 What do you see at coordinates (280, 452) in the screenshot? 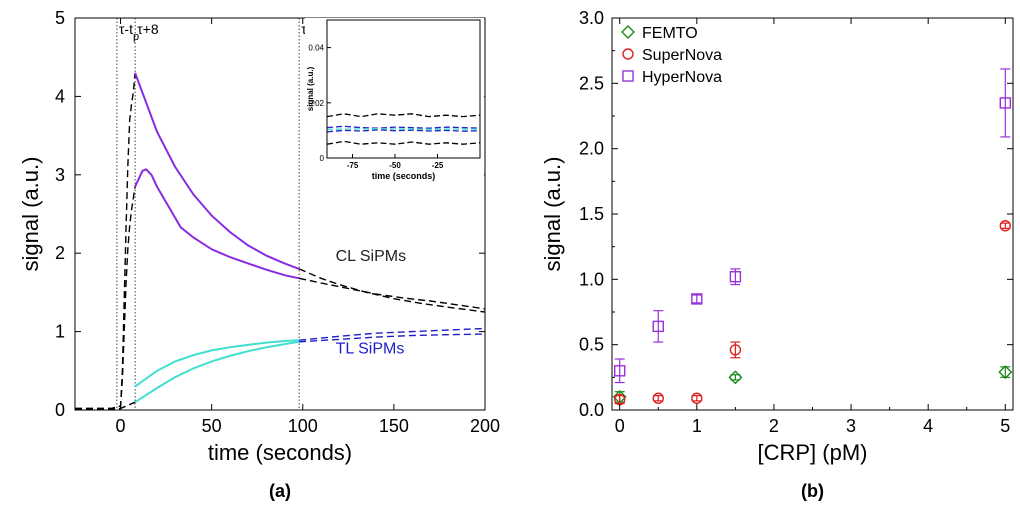
I see `x-axis-label-a: time (seconds)` at bounding box center [280, 452].